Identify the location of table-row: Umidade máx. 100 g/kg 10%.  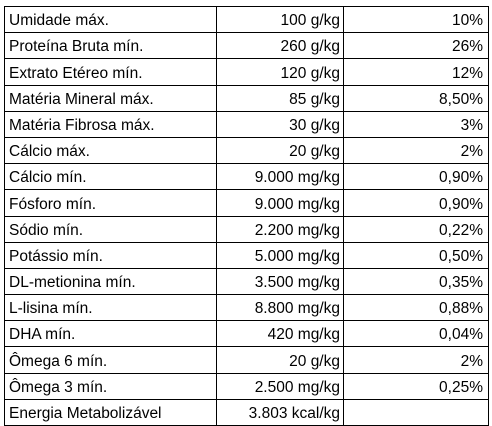
(246, 19).